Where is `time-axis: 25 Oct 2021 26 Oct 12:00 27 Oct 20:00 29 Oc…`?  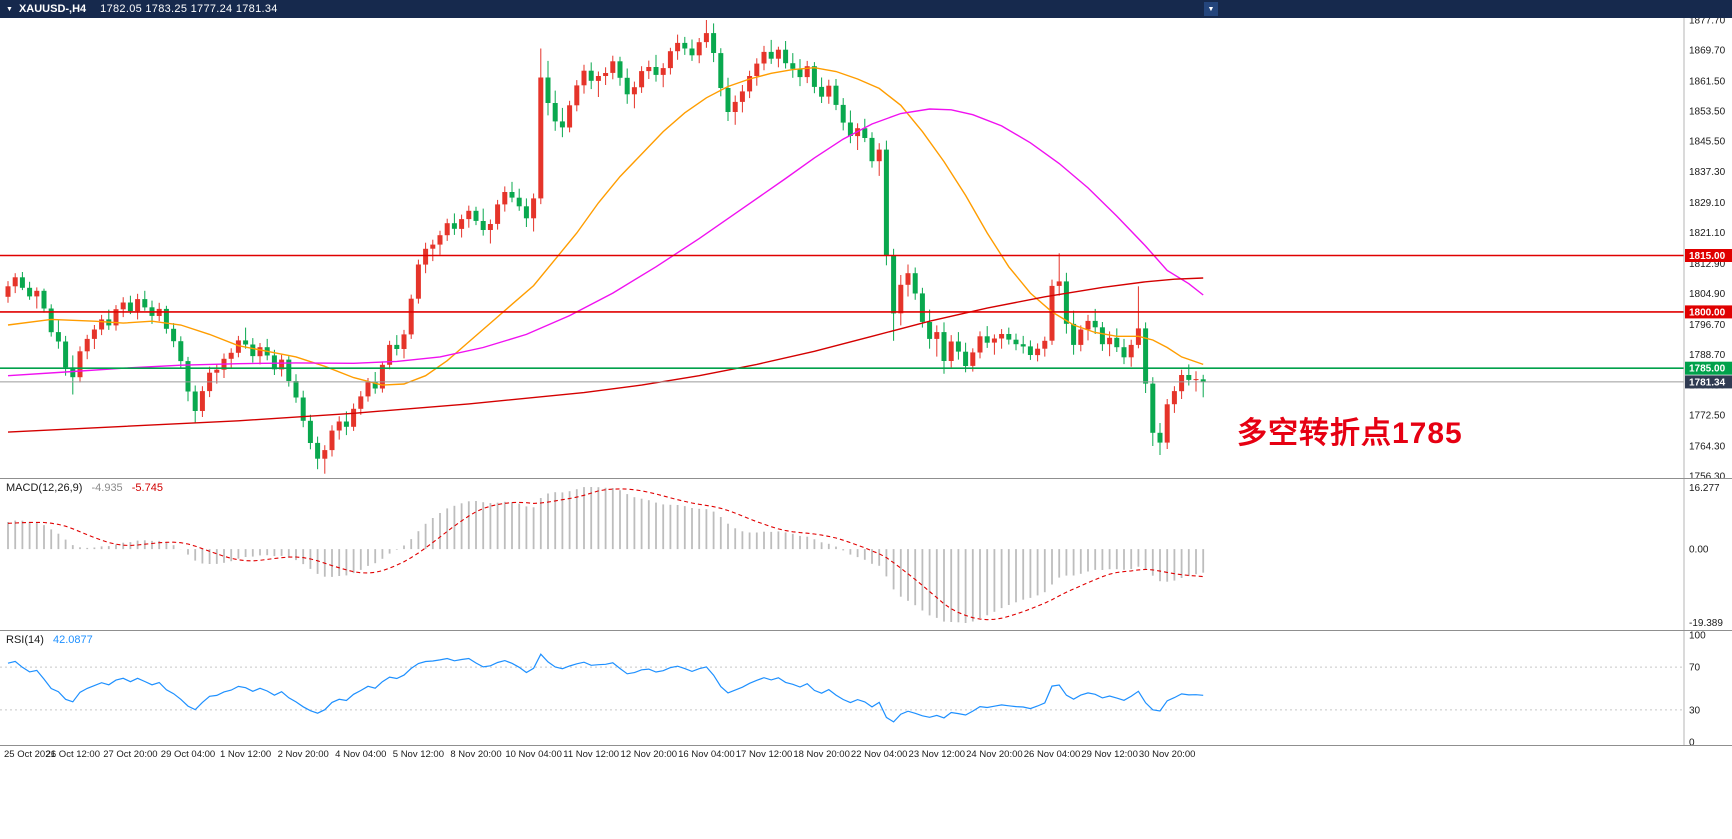
time-axis: 25 Oct 2021 26 Oct 12:00 27 Oct 20:00 29 Oc… is located at coordinates (866, 753).